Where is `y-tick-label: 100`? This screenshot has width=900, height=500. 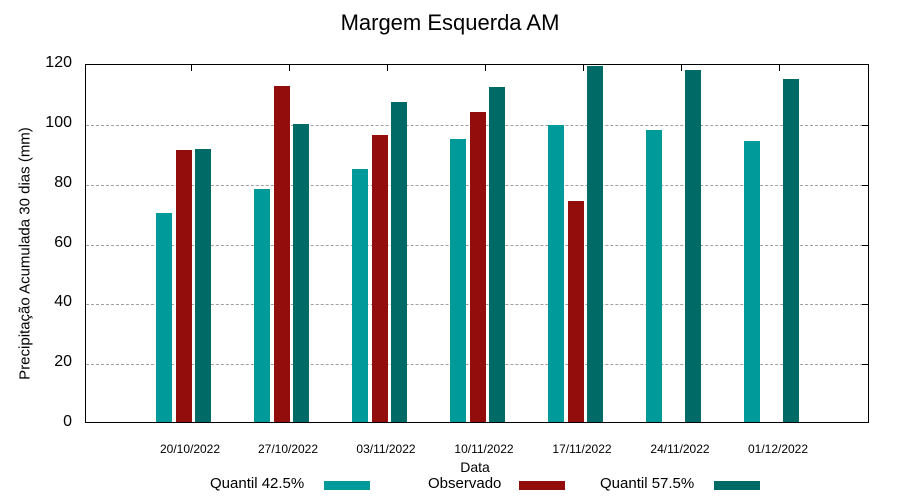 y-tick-label: 100 is located at coordinates (58, 122).